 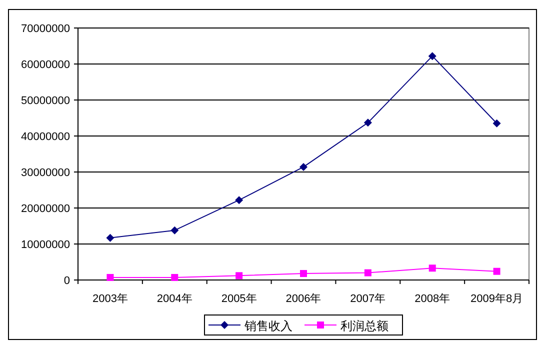 I want to click on x-tick-label: 2004年, so click(x=174, y=299).